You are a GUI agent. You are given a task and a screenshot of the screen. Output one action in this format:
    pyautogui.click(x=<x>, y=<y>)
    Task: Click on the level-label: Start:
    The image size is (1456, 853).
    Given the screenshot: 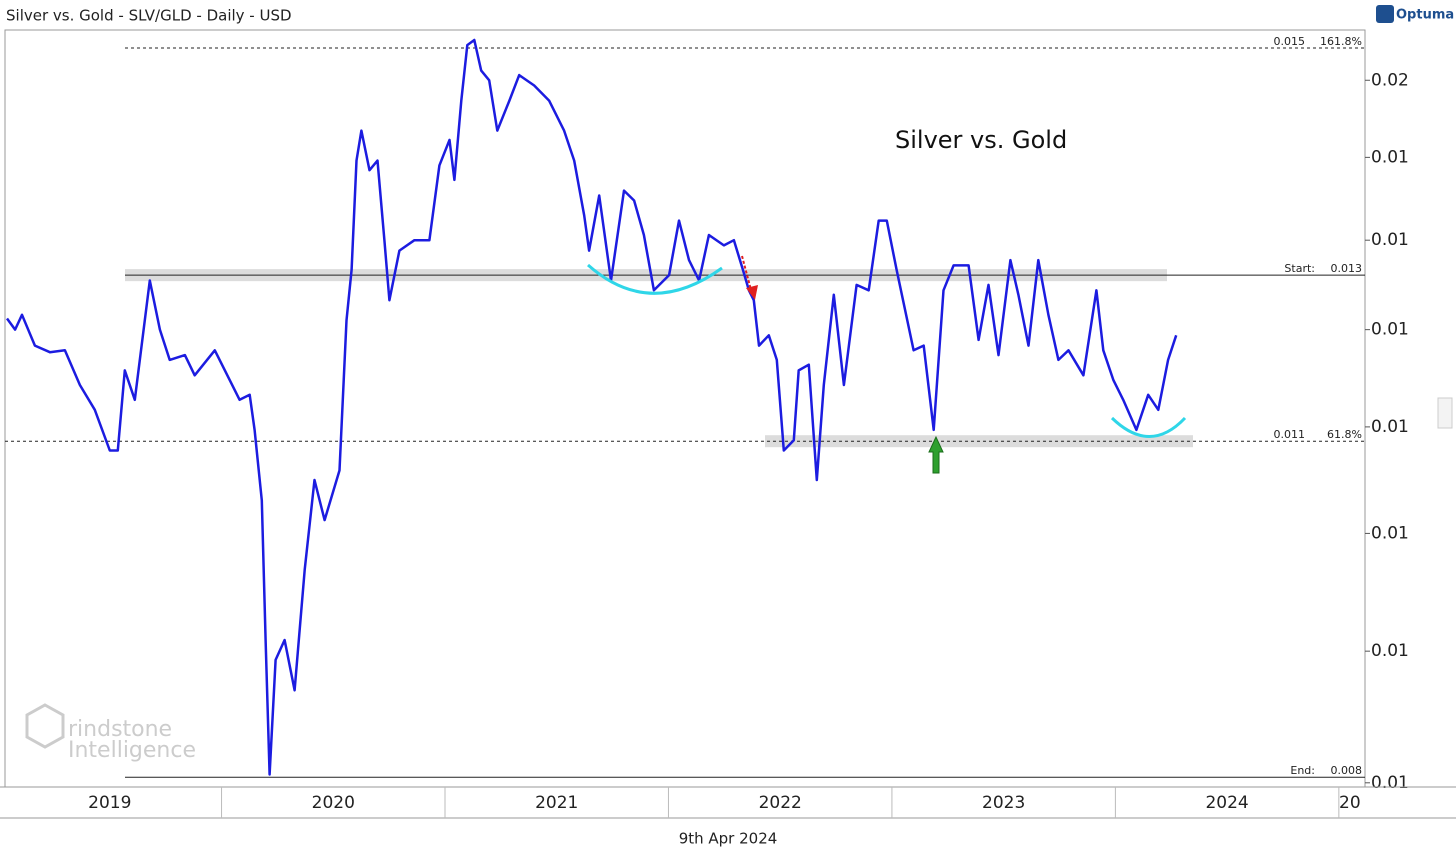 What is the action you would take?
    pyautogui.click(x=1299, y=268)
    